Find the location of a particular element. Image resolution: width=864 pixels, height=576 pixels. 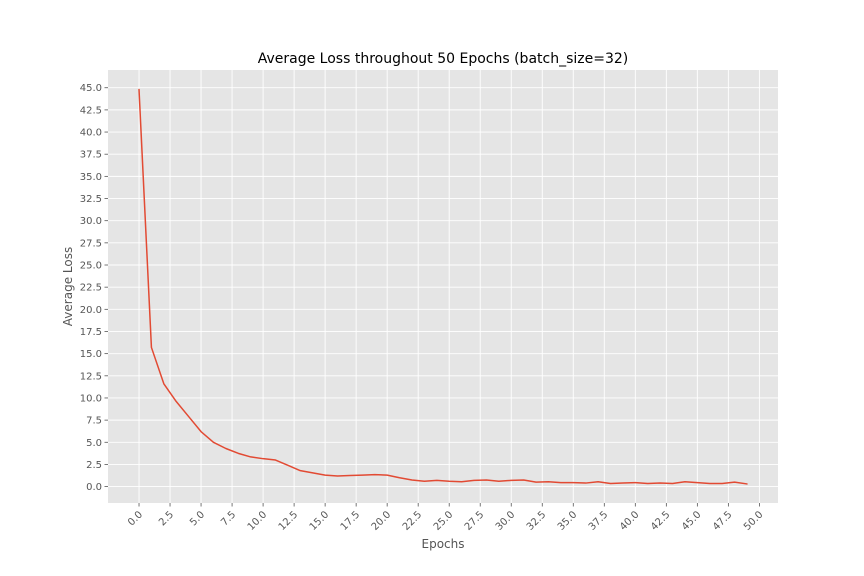

x-tick-label: 0.0 is located at coordinates (135, 518).